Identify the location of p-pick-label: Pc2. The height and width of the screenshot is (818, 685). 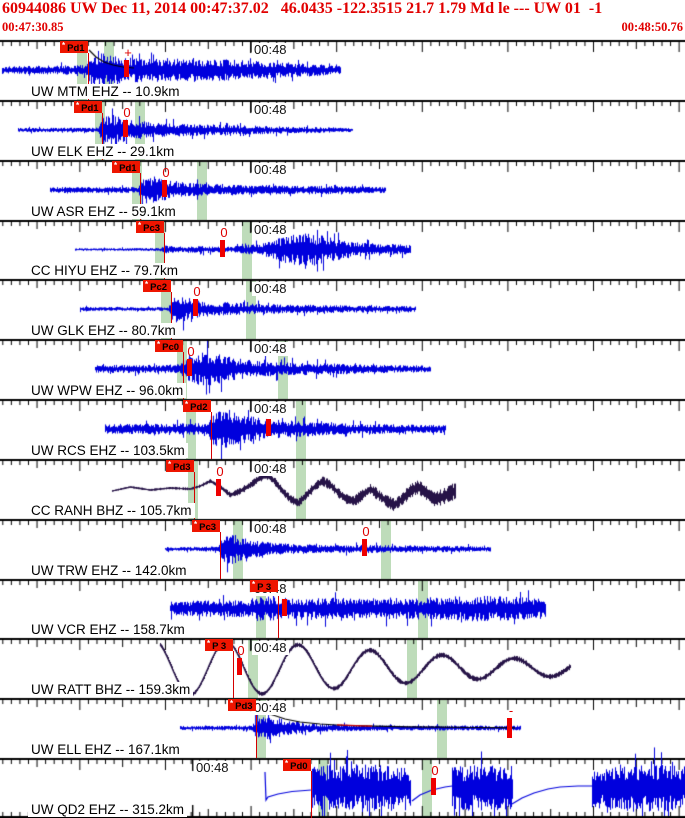
(159, 287).